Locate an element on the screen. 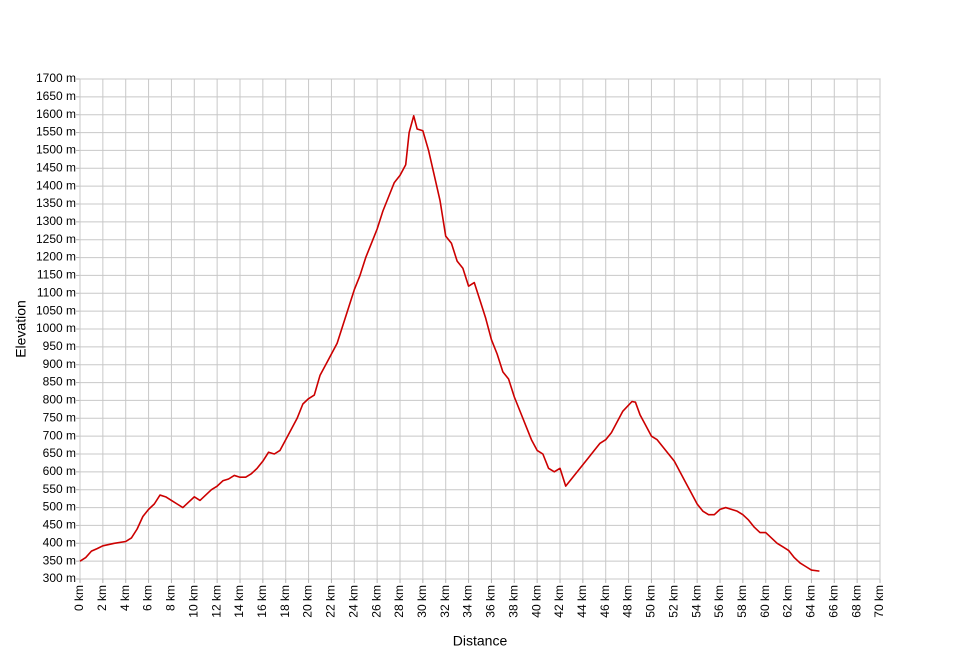 This screenshot has height=660, width=960. x-tick-label: 10 km is located at coordinates (193, 601).